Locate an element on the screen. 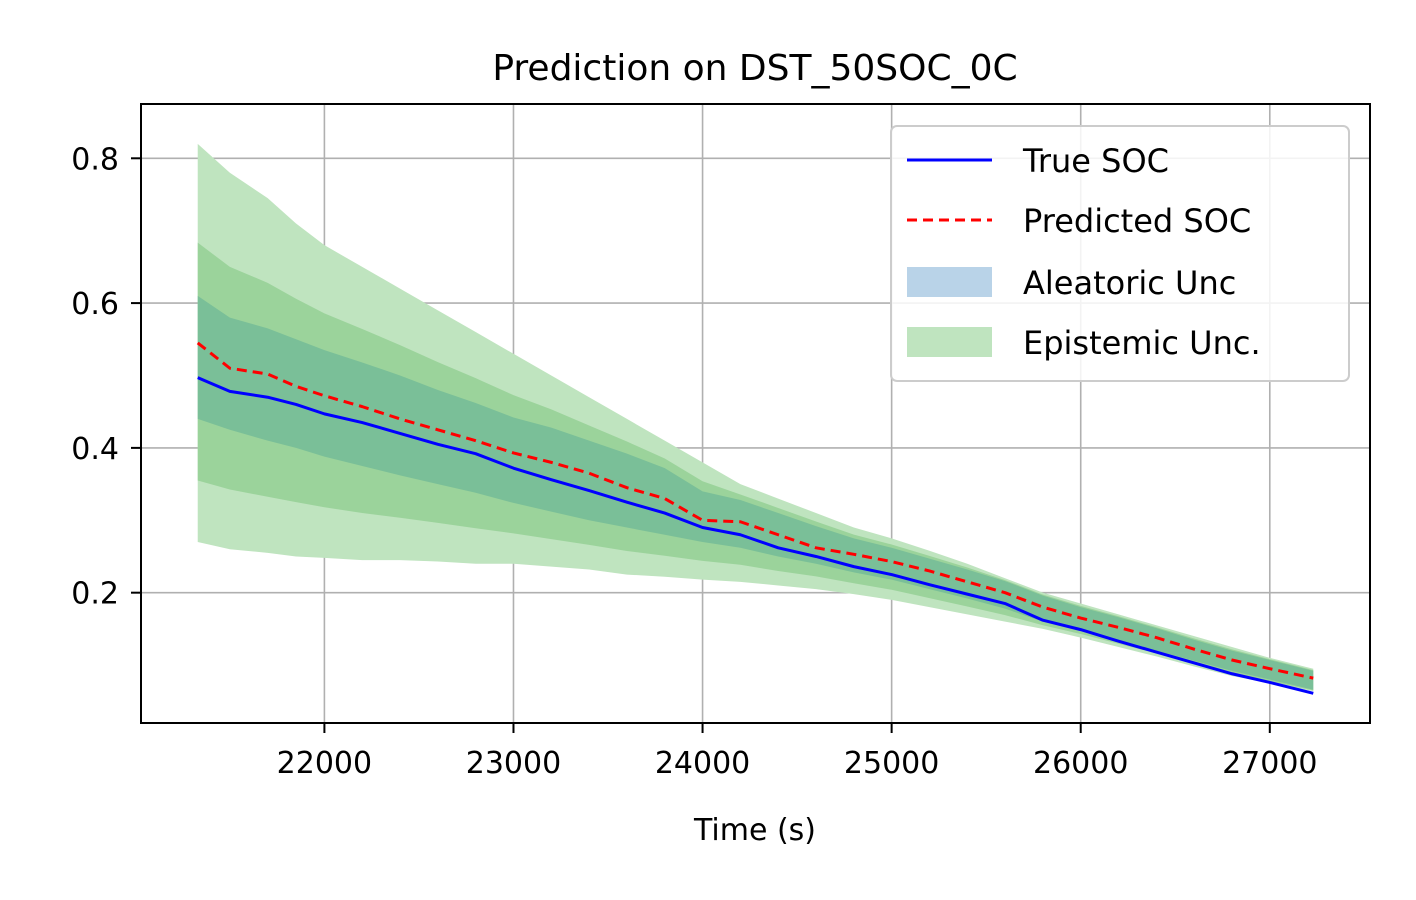 This screenshot has height=900, width=1416. x-tick-label: 27000 is located at coordinates (1269, 763).